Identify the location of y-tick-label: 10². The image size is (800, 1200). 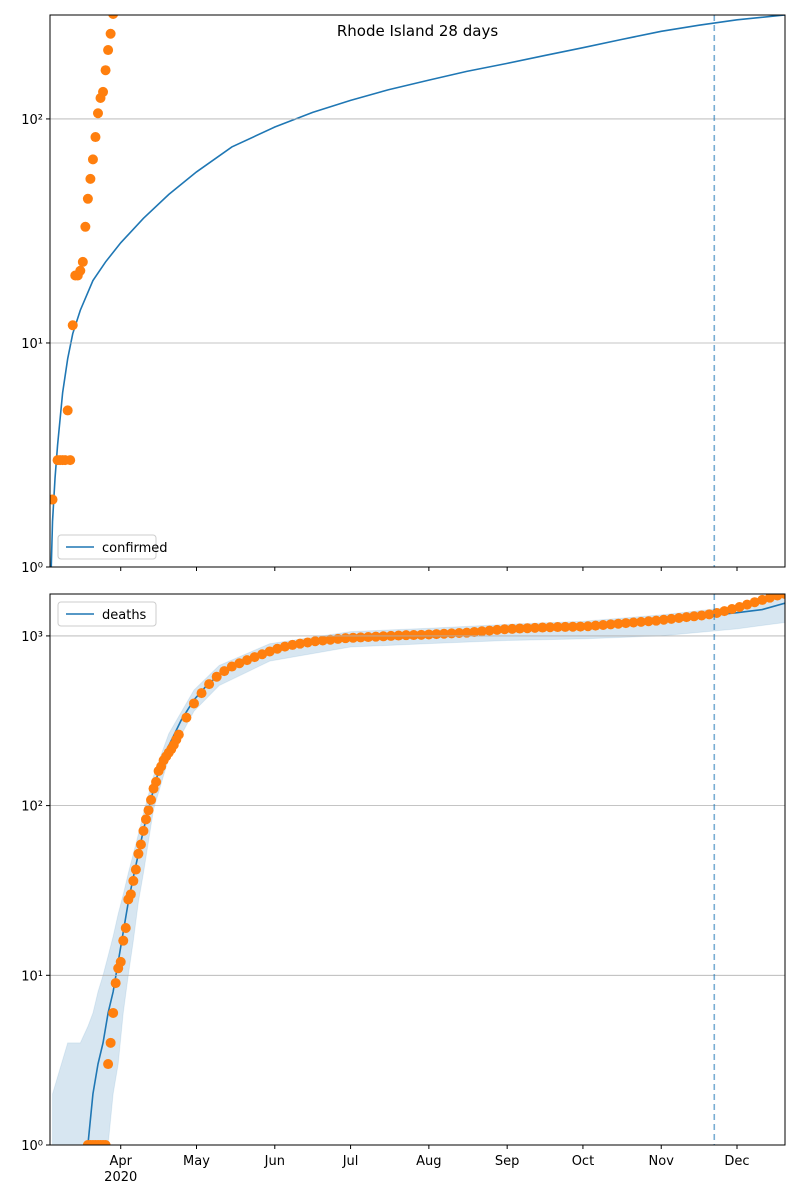
(32, 807).